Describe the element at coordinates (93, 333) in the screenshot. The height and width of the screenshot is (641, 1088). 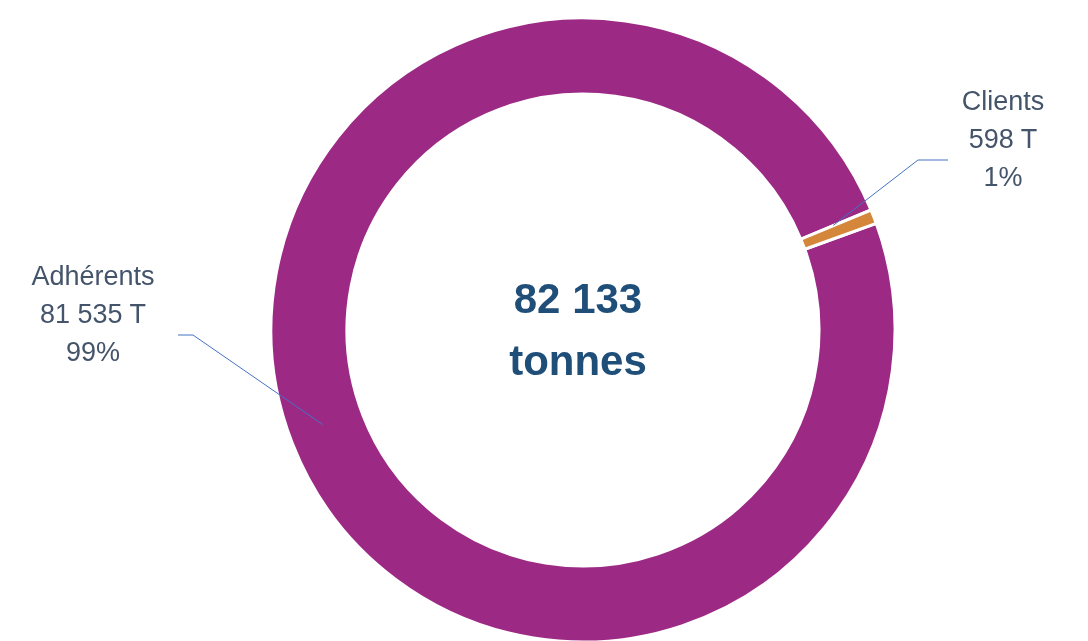
I see `data-label: 81 535 T 99%` at that location.